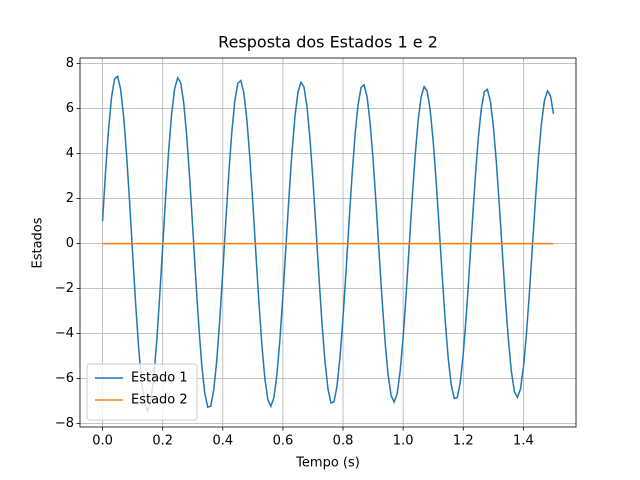 This screenshot has width=640, height=480. I want to click on legend-label: Estado 2, so click(159, 400).